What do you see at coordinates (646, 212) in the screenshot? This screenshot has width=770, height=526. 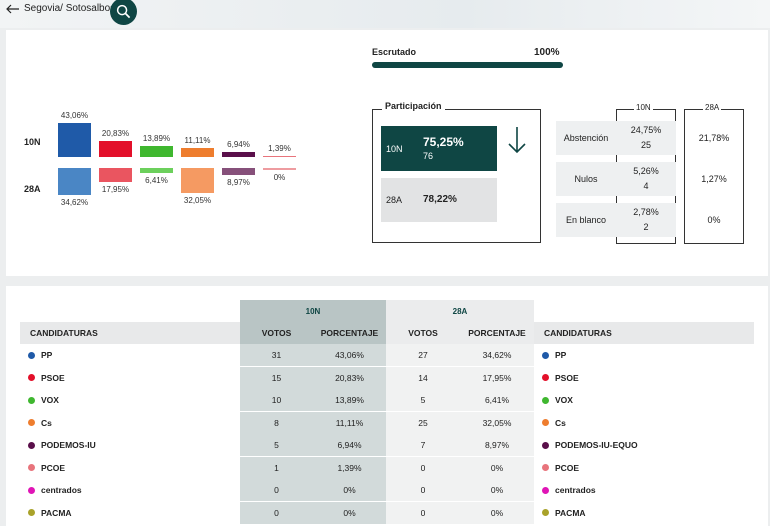 I see `stat-10n-pct: 2,78%` at bounding box center [646, 212].